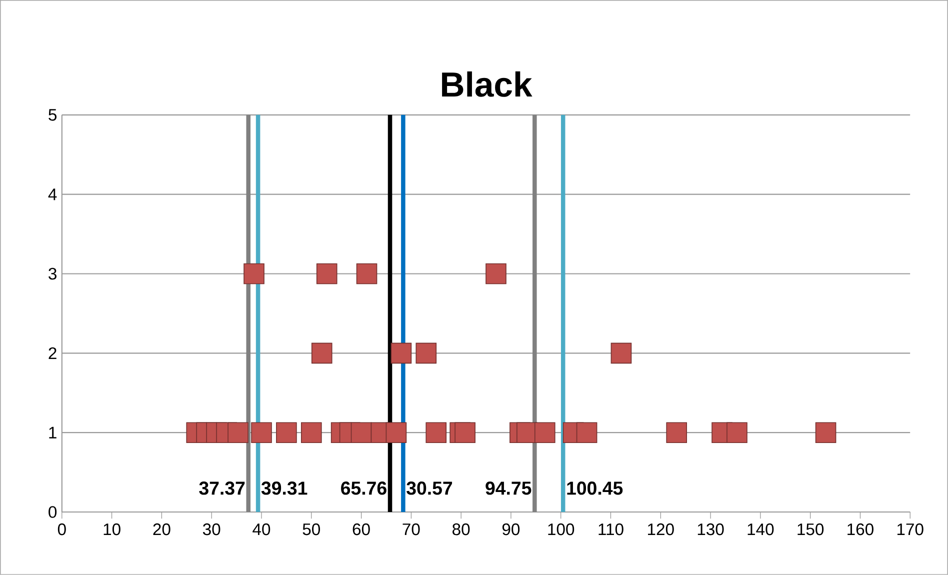  I want to click on x-tick-label: 80, so click(461, 529).